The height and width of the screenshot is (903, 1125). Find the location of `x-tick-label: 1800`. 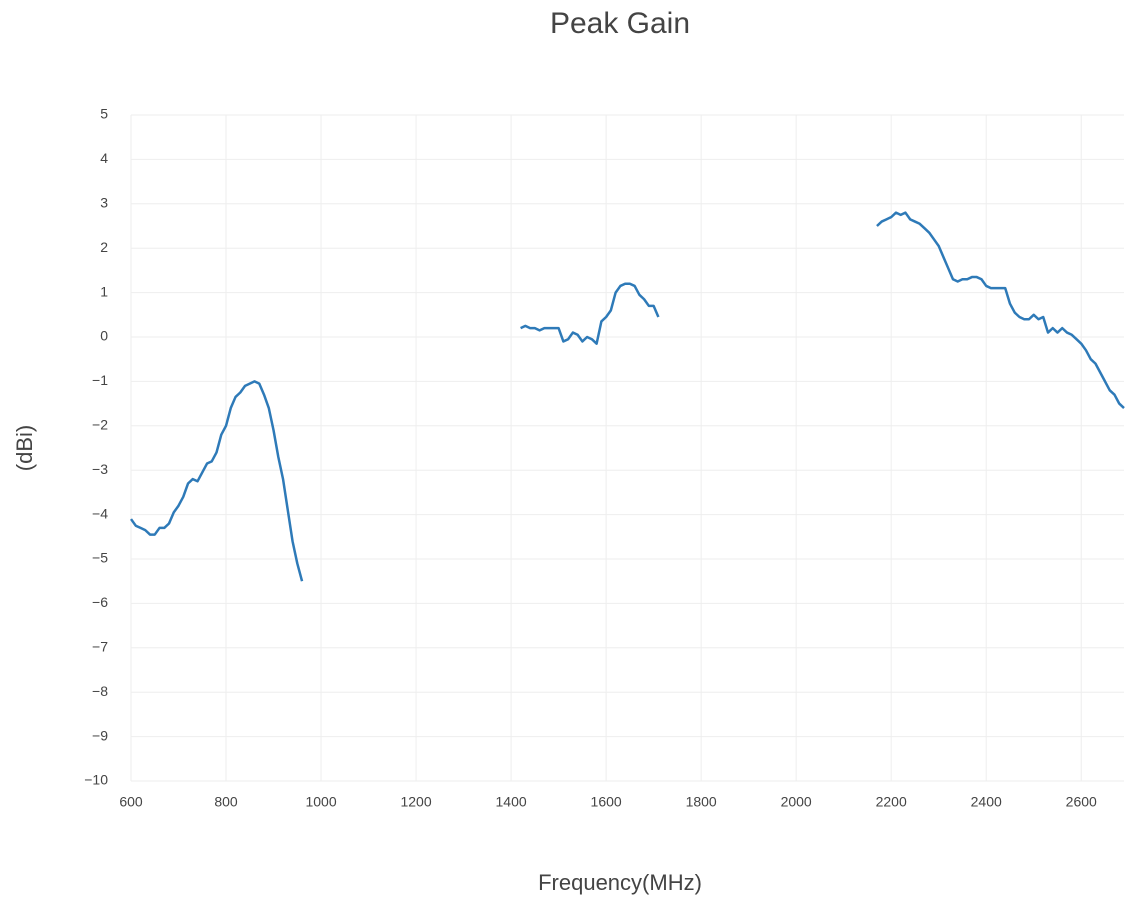

x-tick-label: 1800 is located at coordinates (701, 802).